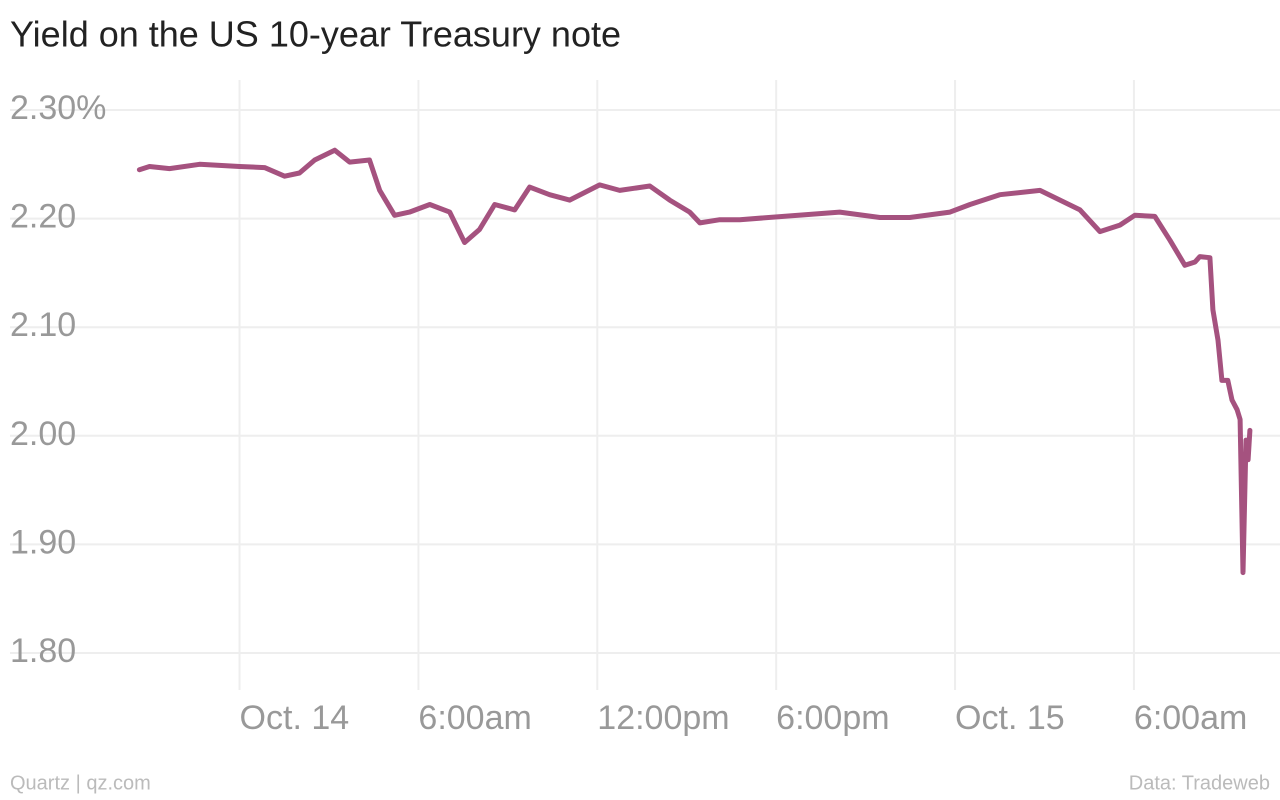  I want to click on y-tick-label: 1.80, so click(43, 651).